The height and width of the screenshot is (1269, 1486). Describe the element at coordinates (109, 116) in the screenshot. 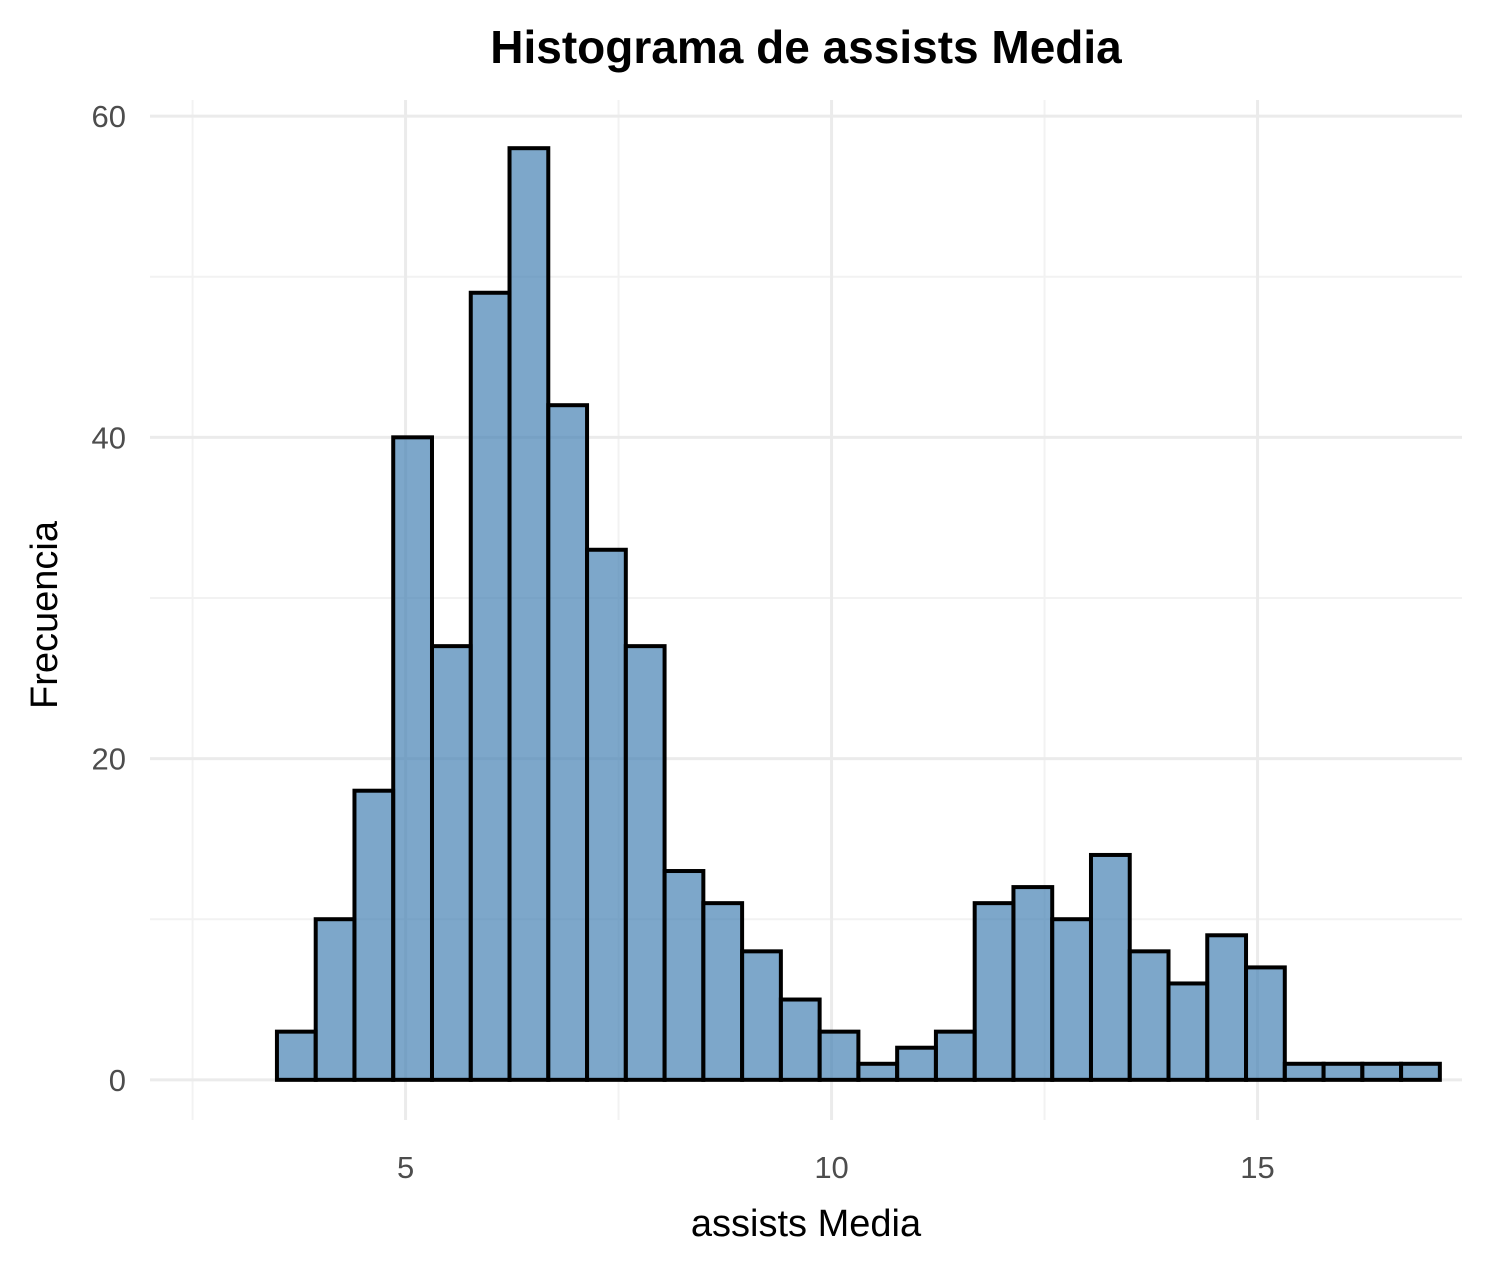

I see `y-tick-label: 60` at that location.